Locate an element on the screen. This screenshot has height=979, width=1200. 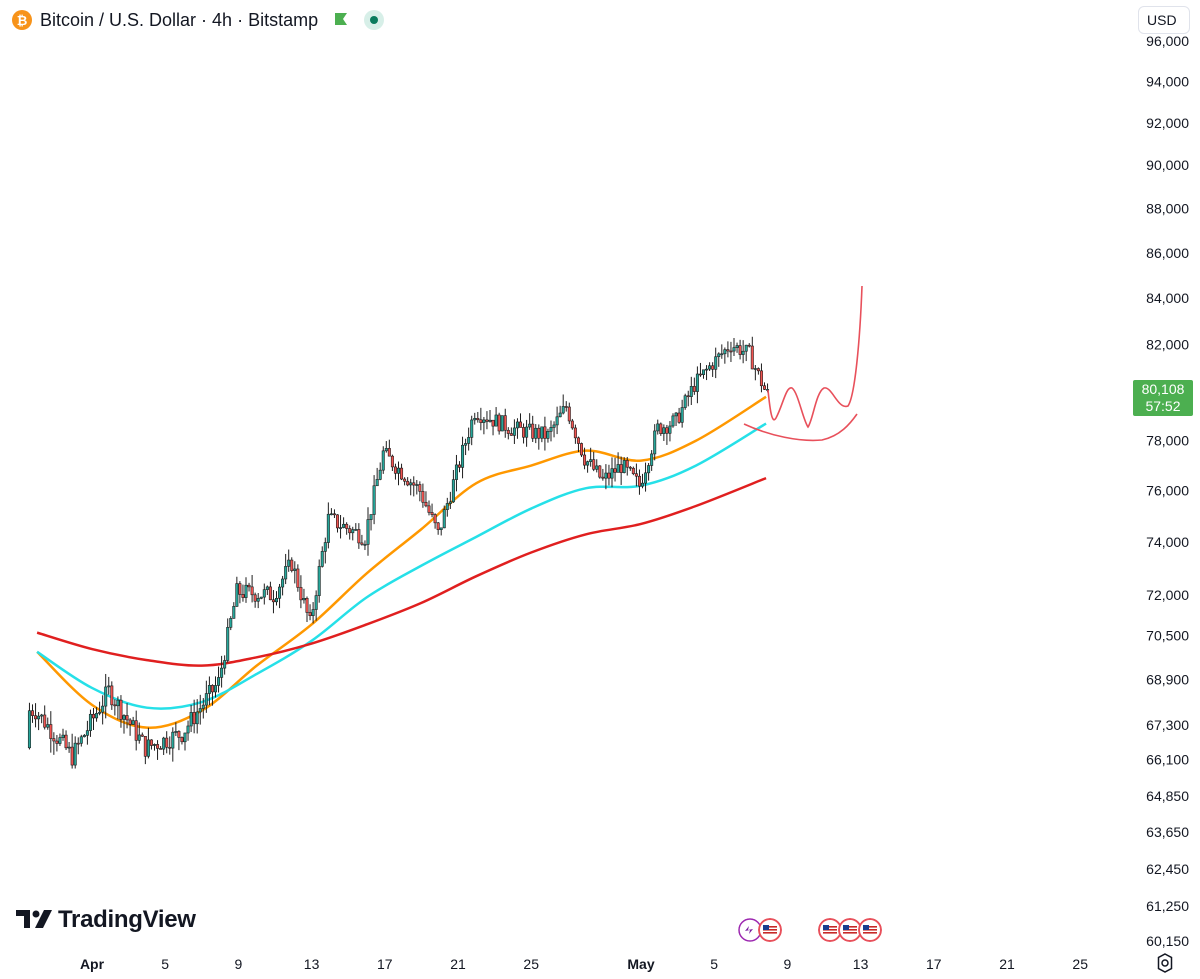
x-tick-label: May is located at coordinates (640, 964).